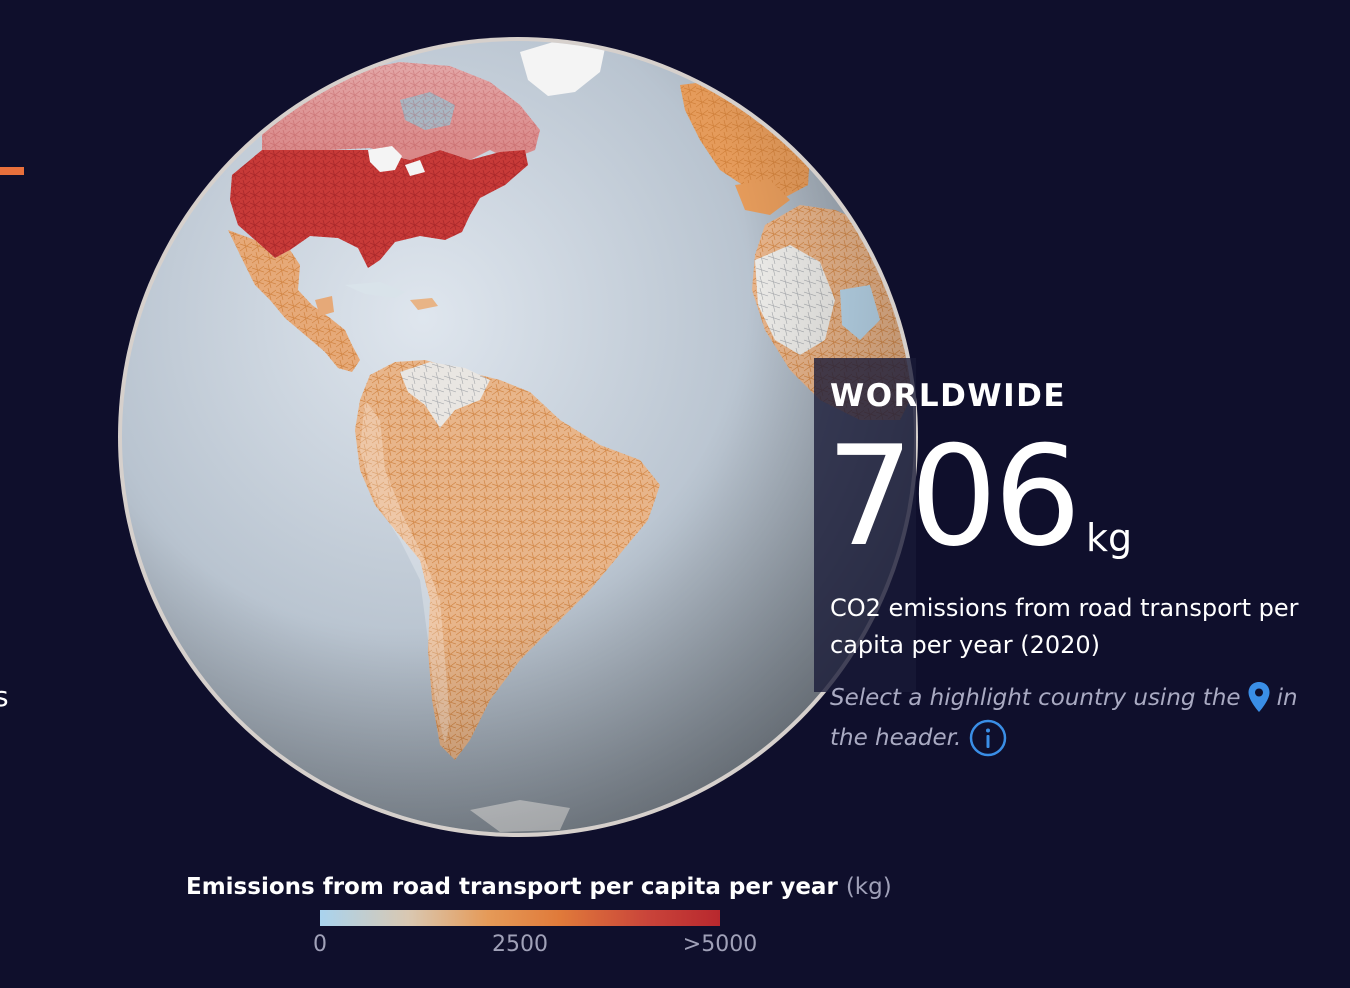 This screenshot has height=988, width=1350. What do you see at coordinates (953, 496) in the screenshot?
I see `emission-value: 706` at bounding box center [953, 496].